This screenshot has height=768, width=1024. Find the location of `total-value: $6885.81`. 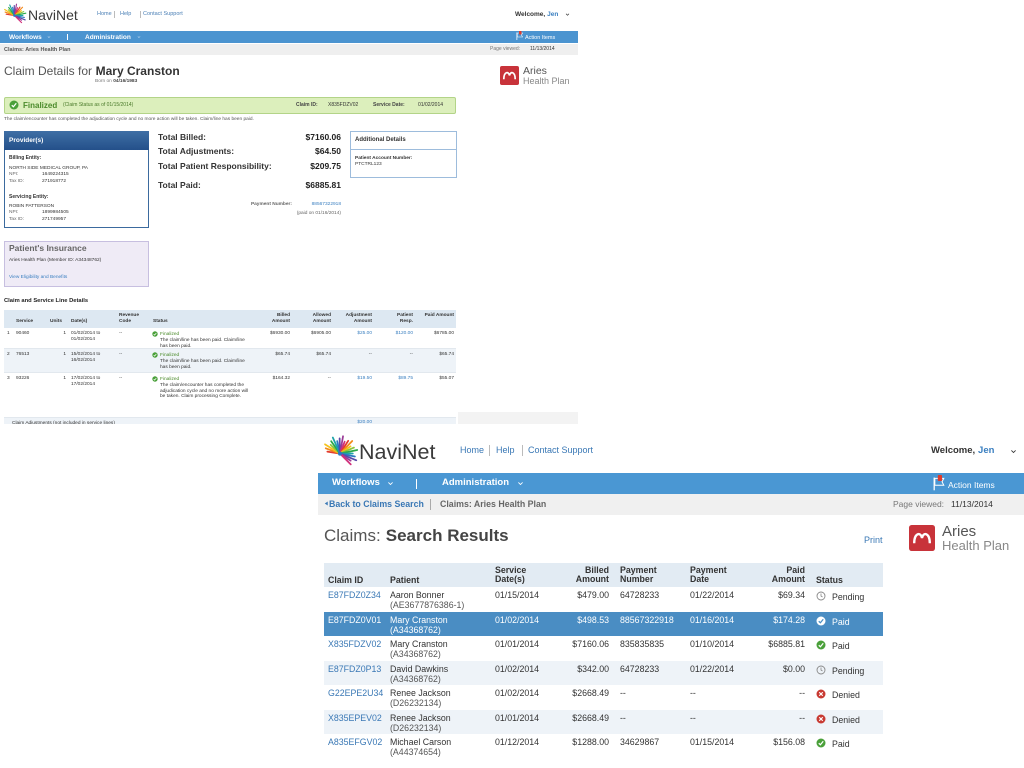

total-value: $6885.81 is located at coordinates (323, 185).